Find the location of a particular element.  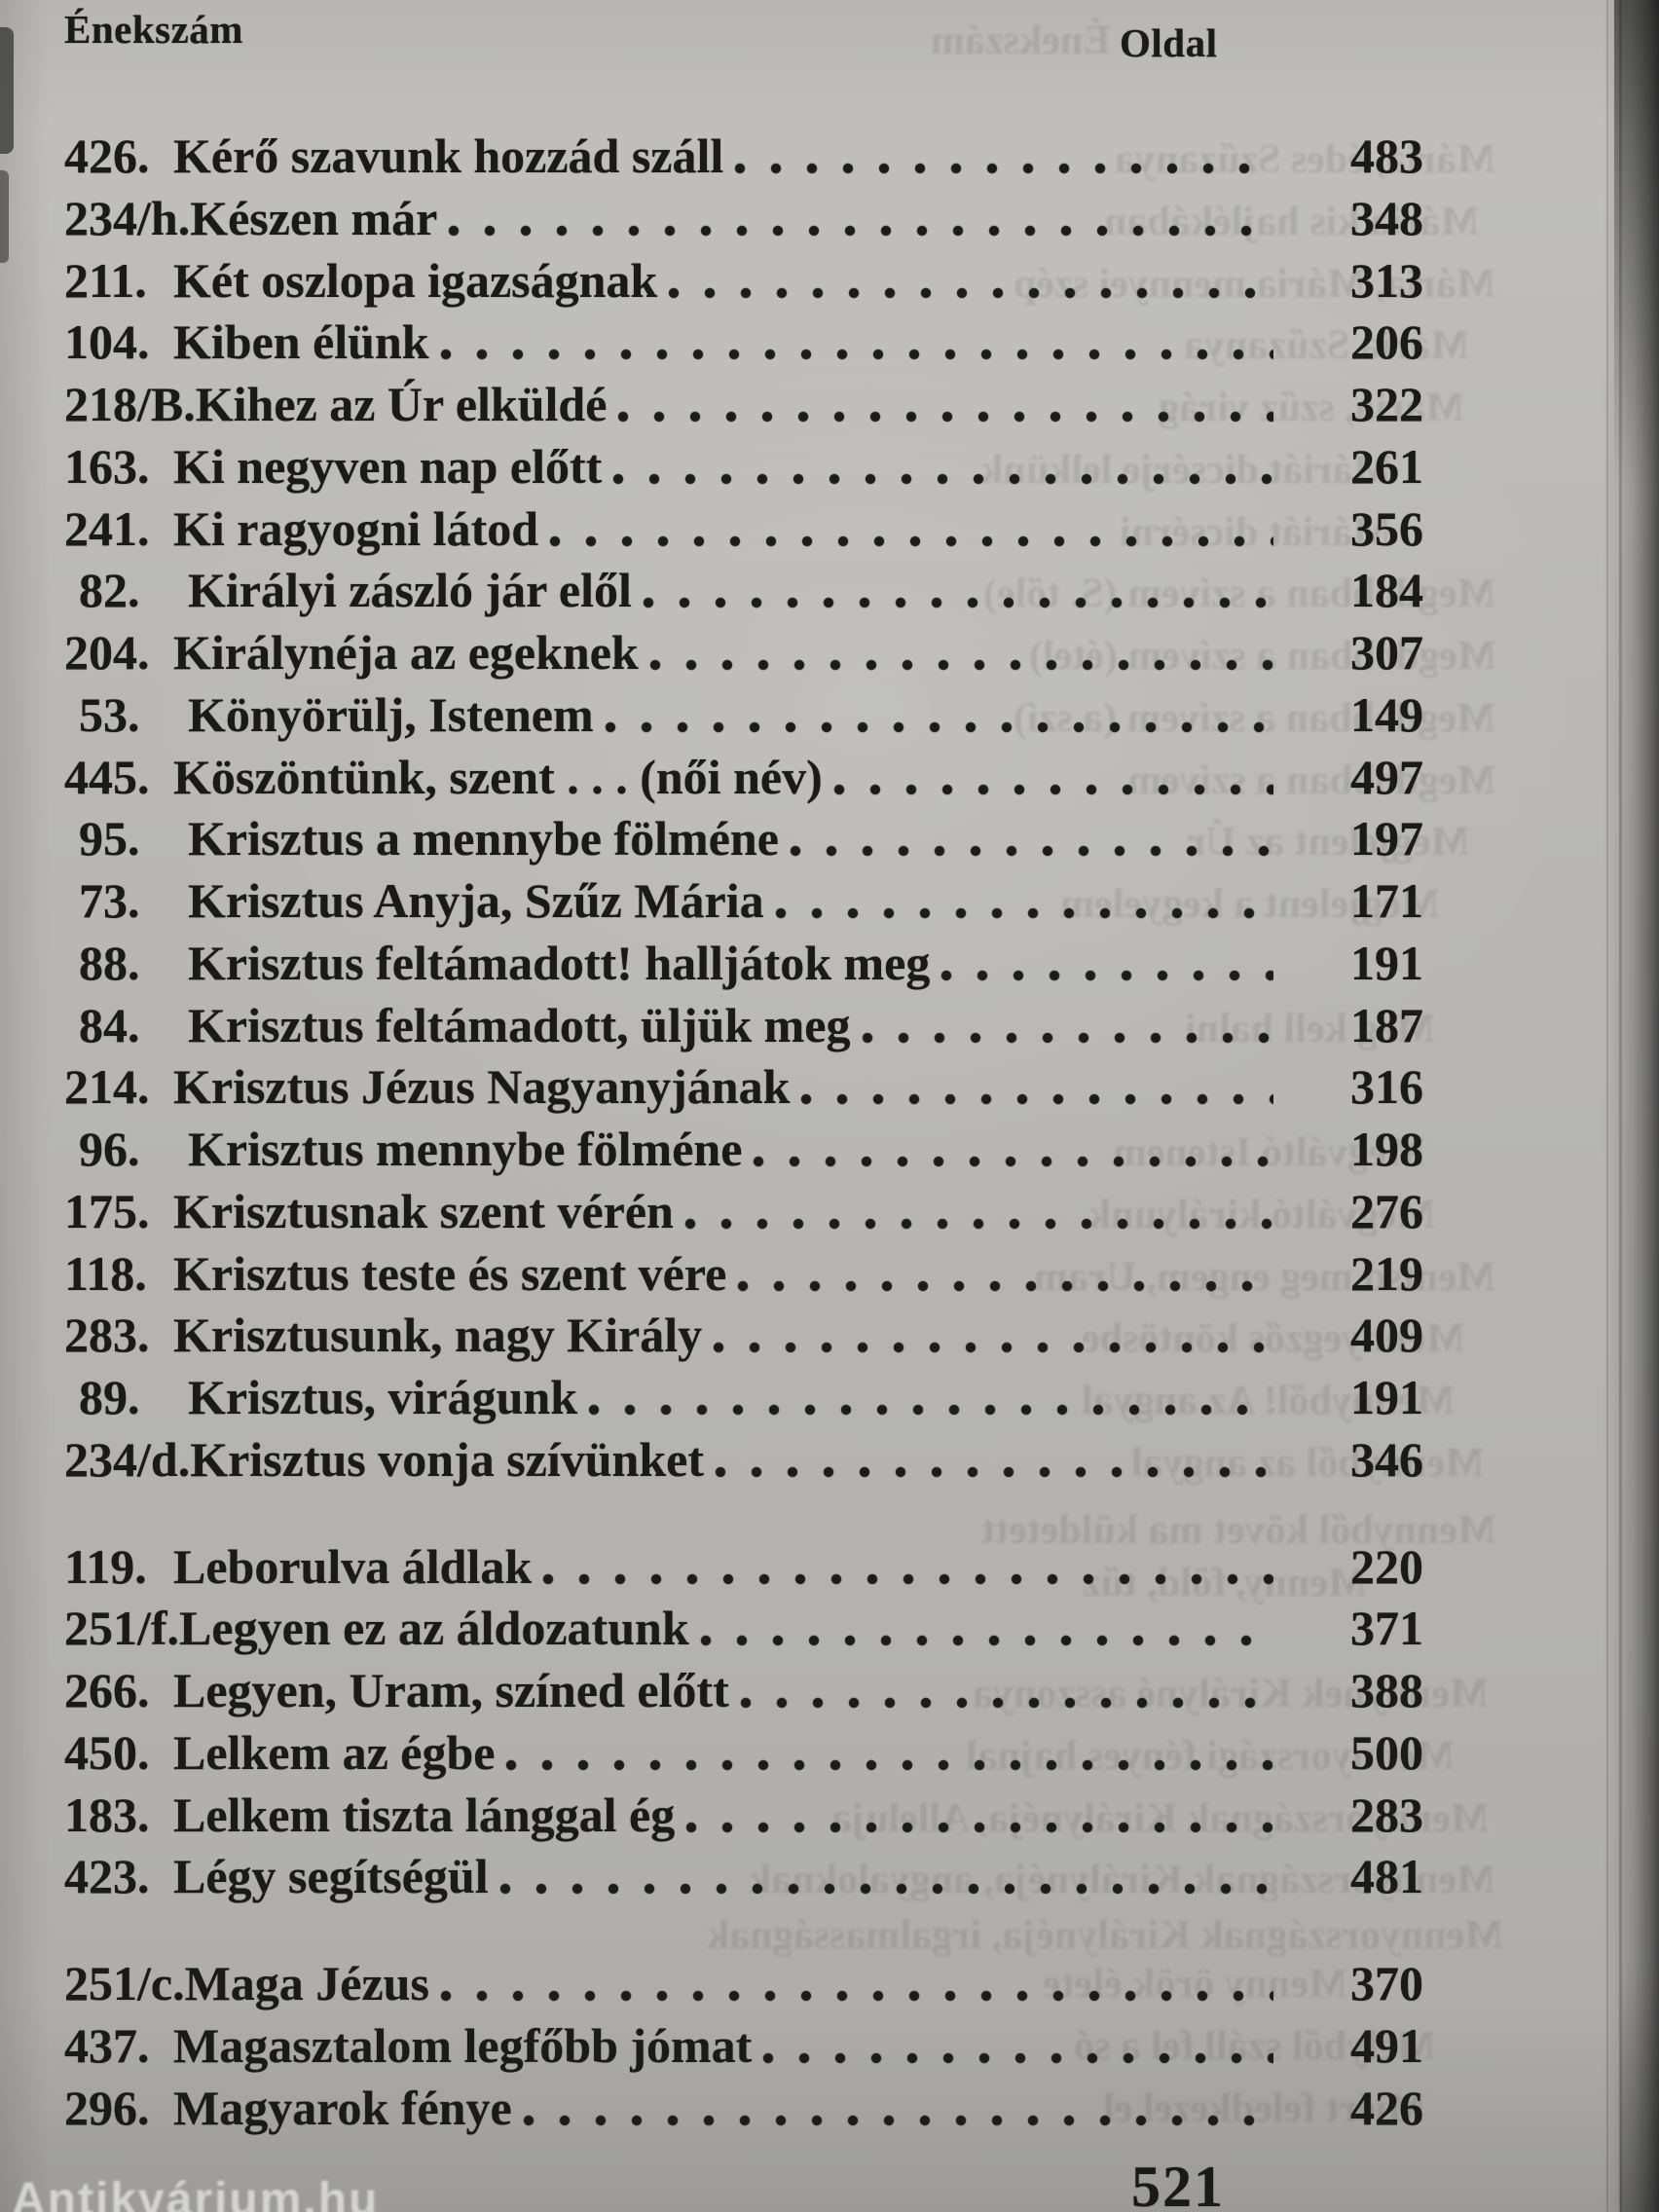

index-row: 445. Köszöntünk, szent . . . (női név) 497 is located at coordinates (743, 777).